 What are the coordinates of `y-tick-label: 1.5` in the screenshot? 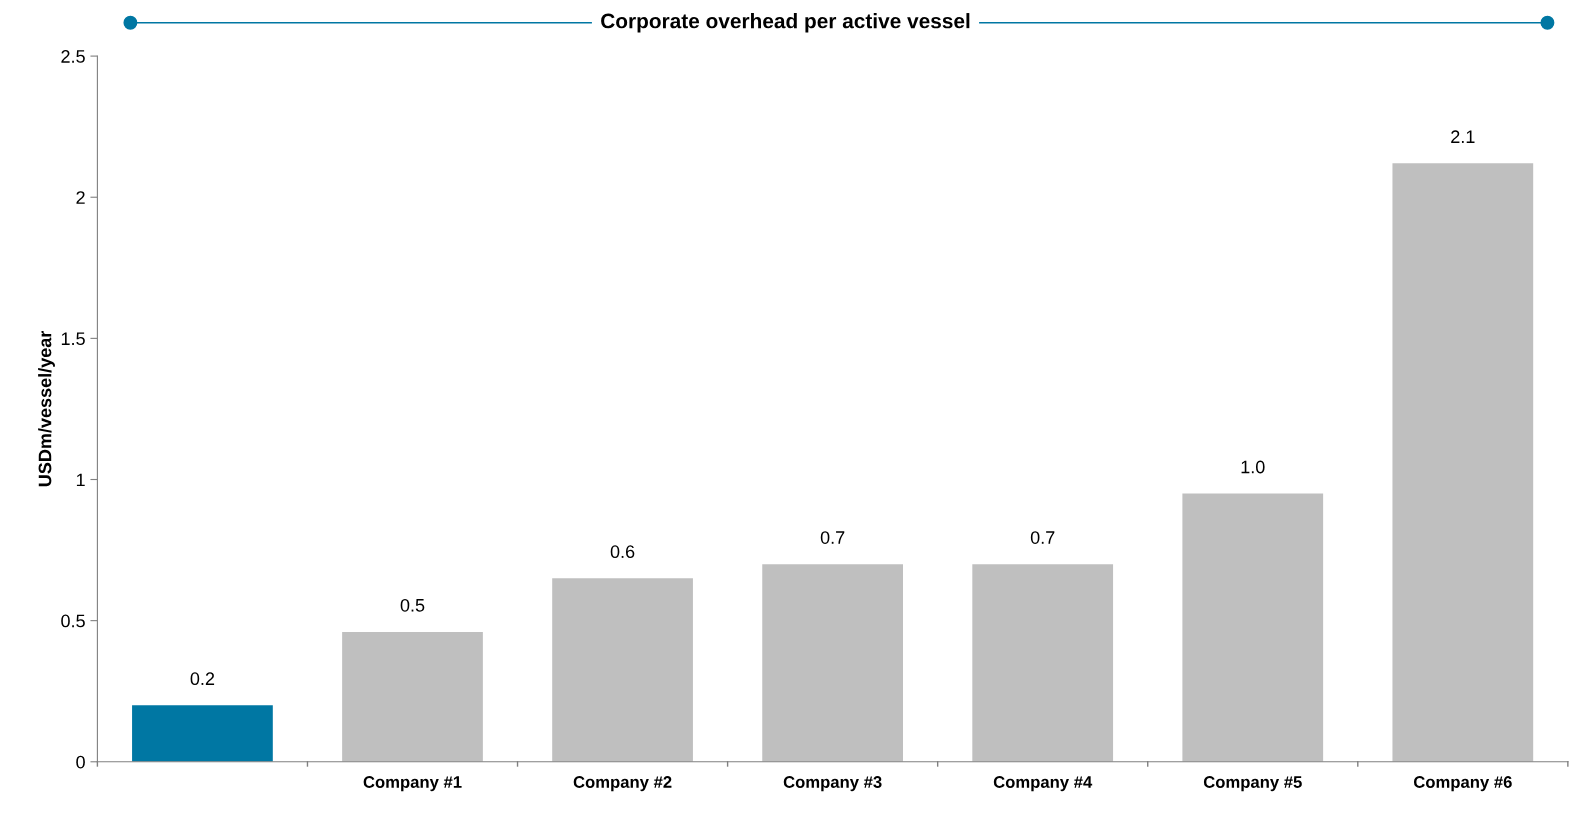 It's located at (73, 339).